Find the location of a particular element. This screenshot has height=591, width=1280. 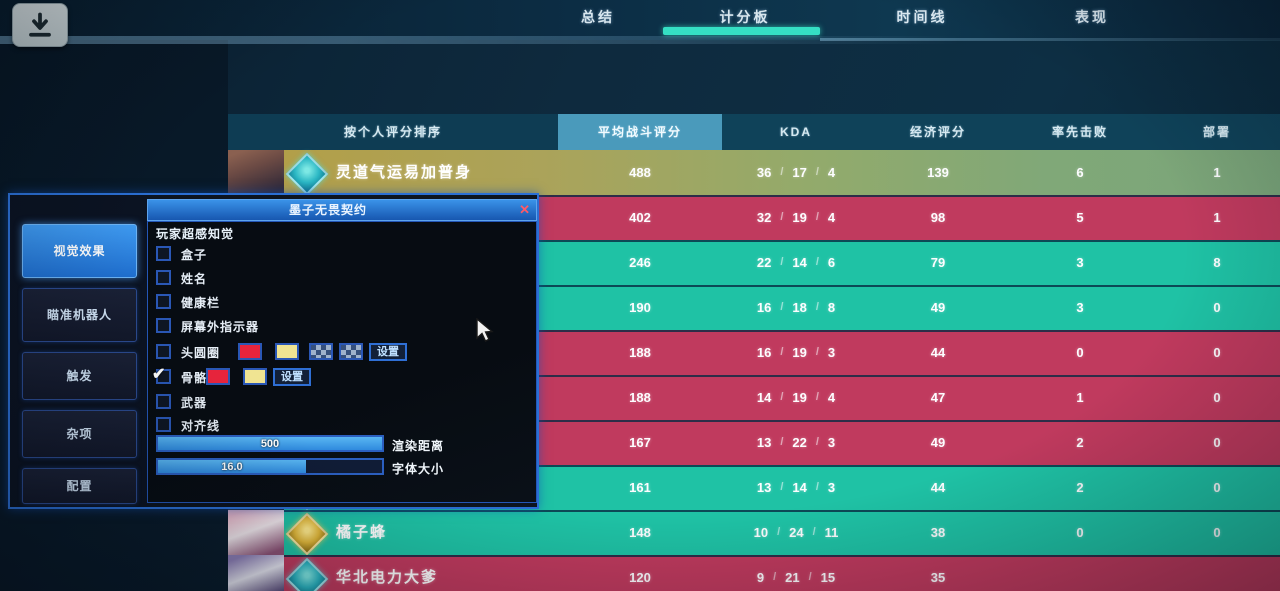

checkbox-label: 屏幕外指示器 is located at coordinates (220, 327).